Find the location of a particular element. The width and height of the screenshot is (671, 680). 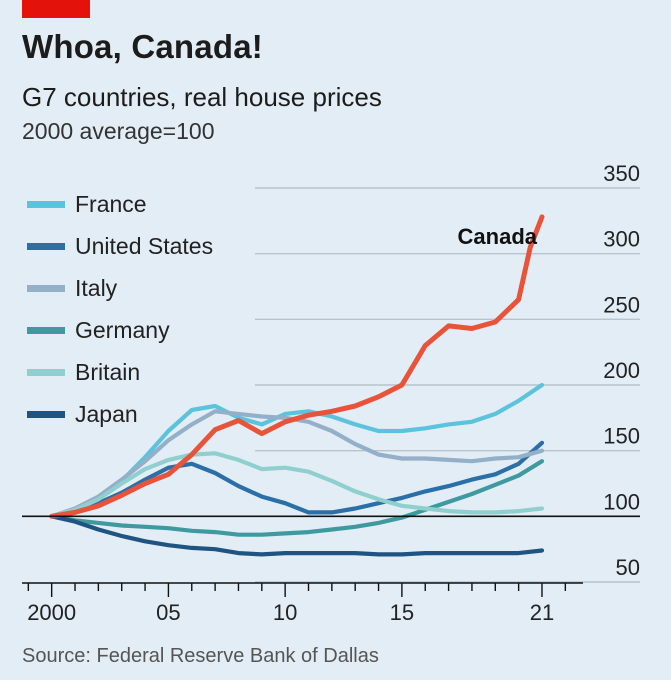

legend-swatch-italy is located at coordinates (46, 288).